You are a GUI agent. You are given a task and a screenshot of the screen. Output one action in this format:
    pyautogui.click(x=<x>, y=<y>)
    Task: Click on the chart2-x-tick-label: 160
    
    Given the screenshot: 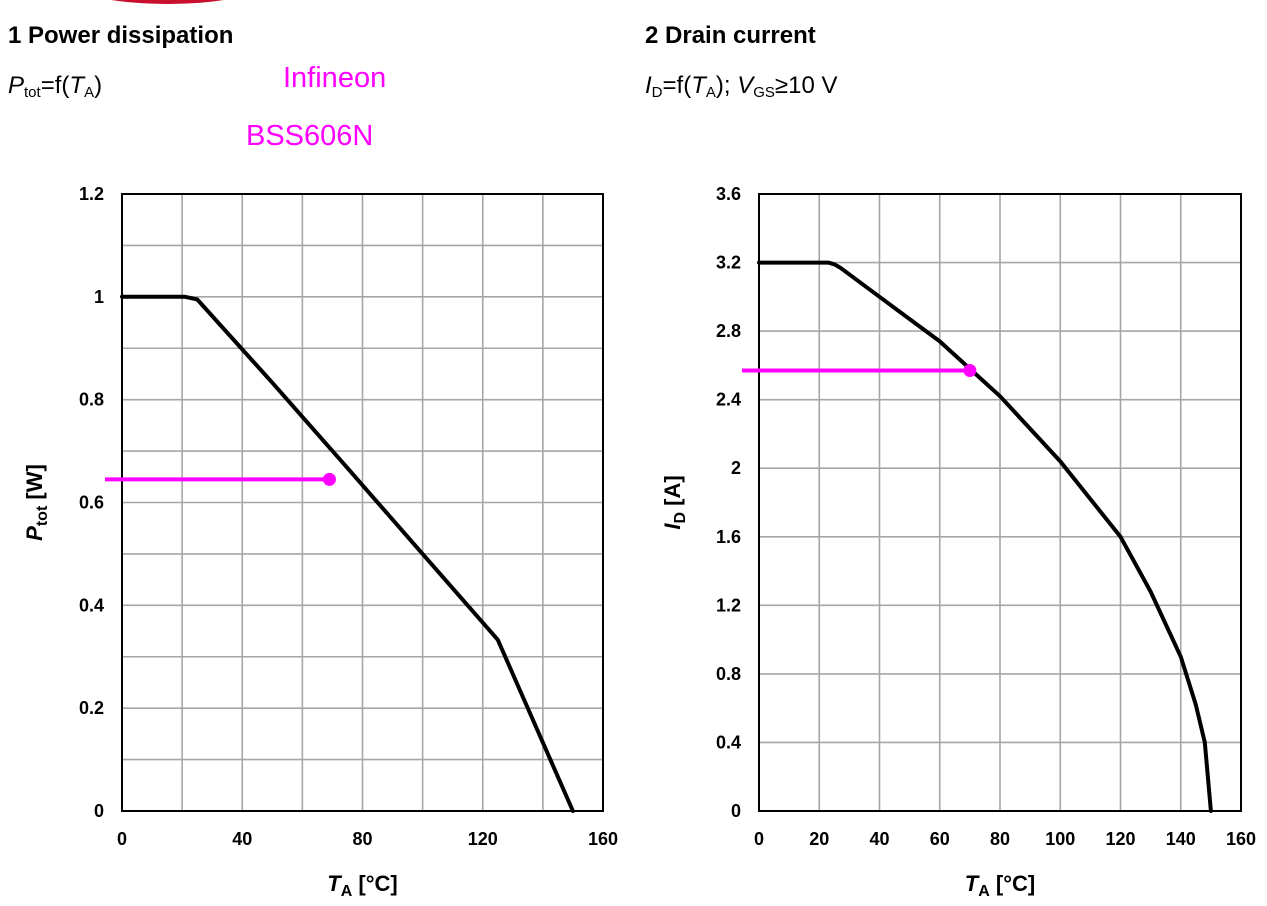 What is the action you would take?
    pyautogui.click(x=1241, y=839)
    